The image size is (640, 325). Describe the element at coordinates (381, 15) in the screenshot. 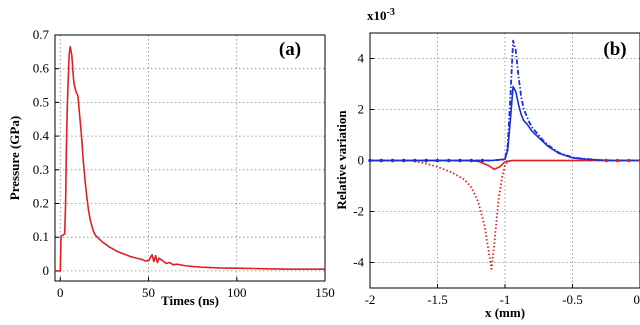

I see `y-axis-exponent: x10-3` at that location.